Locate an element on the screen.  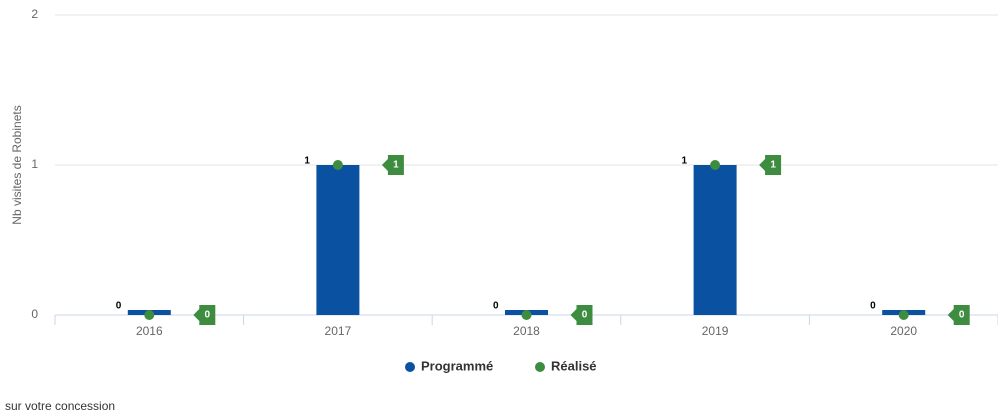
x-tick-label: 2016 is located at coordinates (149, 331).